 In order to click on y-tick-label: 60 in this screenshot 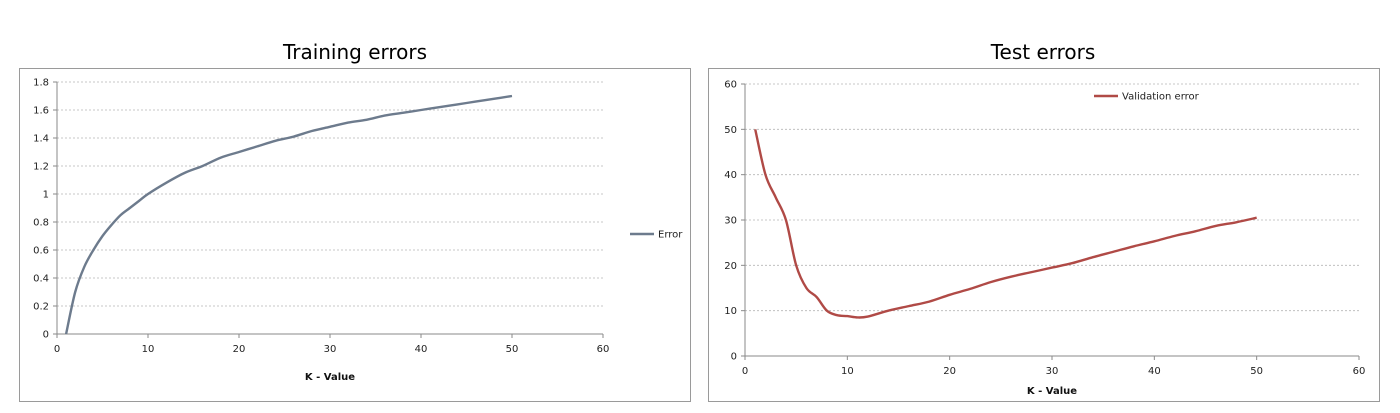, I will do `click(730, 85)`.